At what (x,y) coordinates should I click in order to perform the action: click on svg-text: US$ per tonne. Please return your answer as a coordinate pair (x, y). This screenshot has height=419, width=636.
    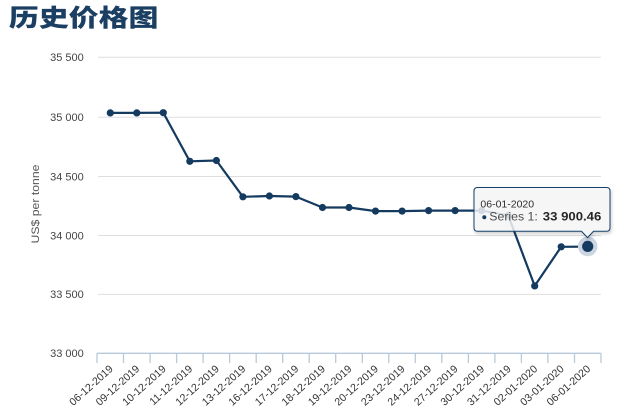
    Looking at the image, I should click on (36, 204).